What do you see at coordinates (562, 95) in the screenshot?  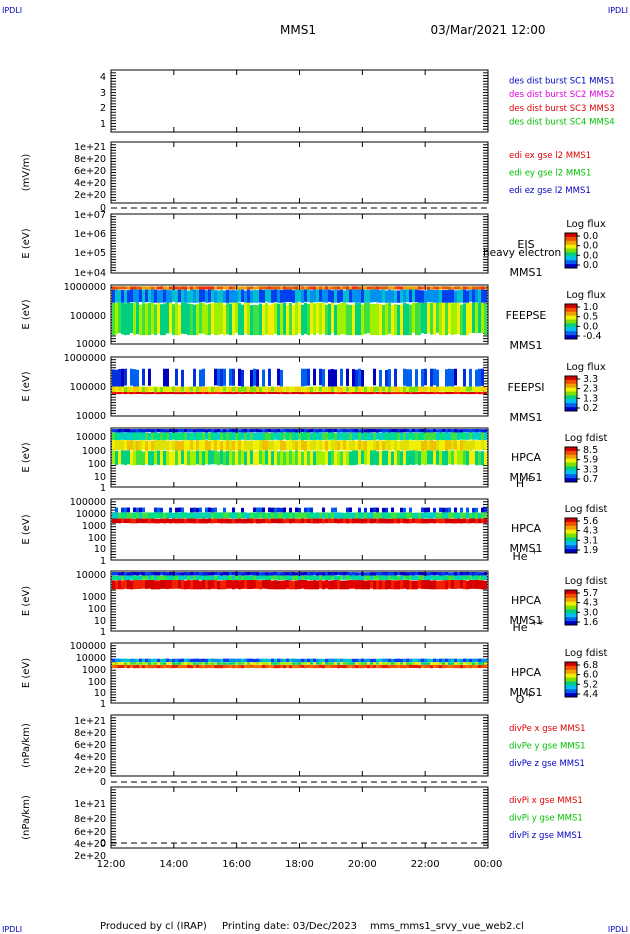 I see `legend-entry: des dist burst SC2 MMS2` at bounding box center [562, 95].